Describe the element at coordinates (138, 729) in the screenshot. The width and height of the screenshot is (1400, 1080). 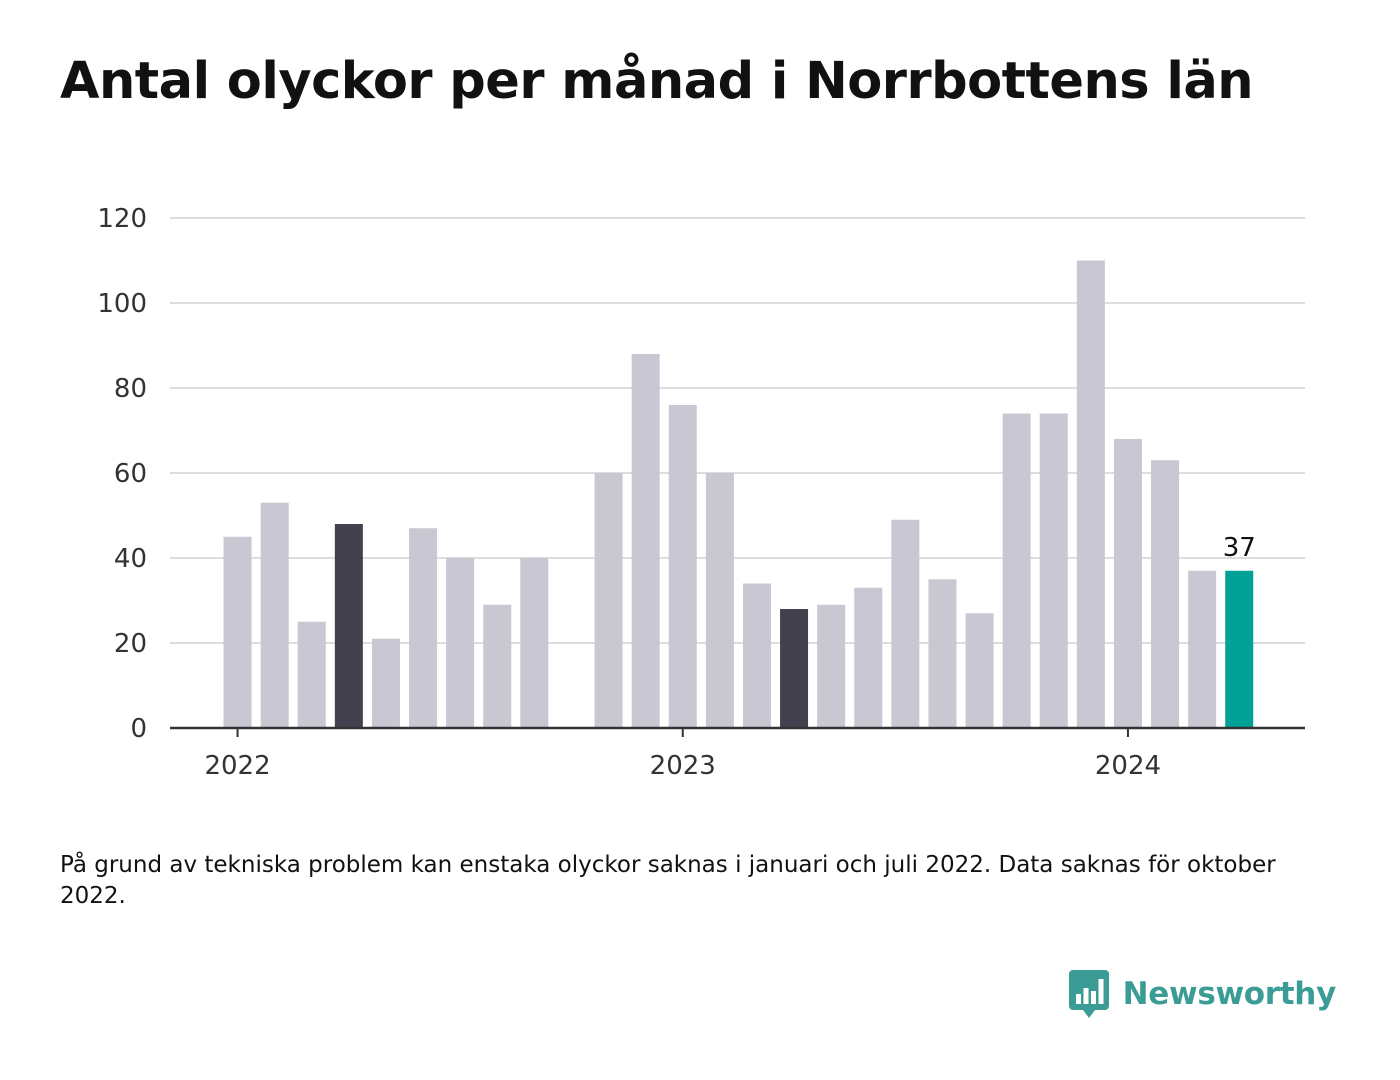
I see `y-tick-label: 0` at that location.